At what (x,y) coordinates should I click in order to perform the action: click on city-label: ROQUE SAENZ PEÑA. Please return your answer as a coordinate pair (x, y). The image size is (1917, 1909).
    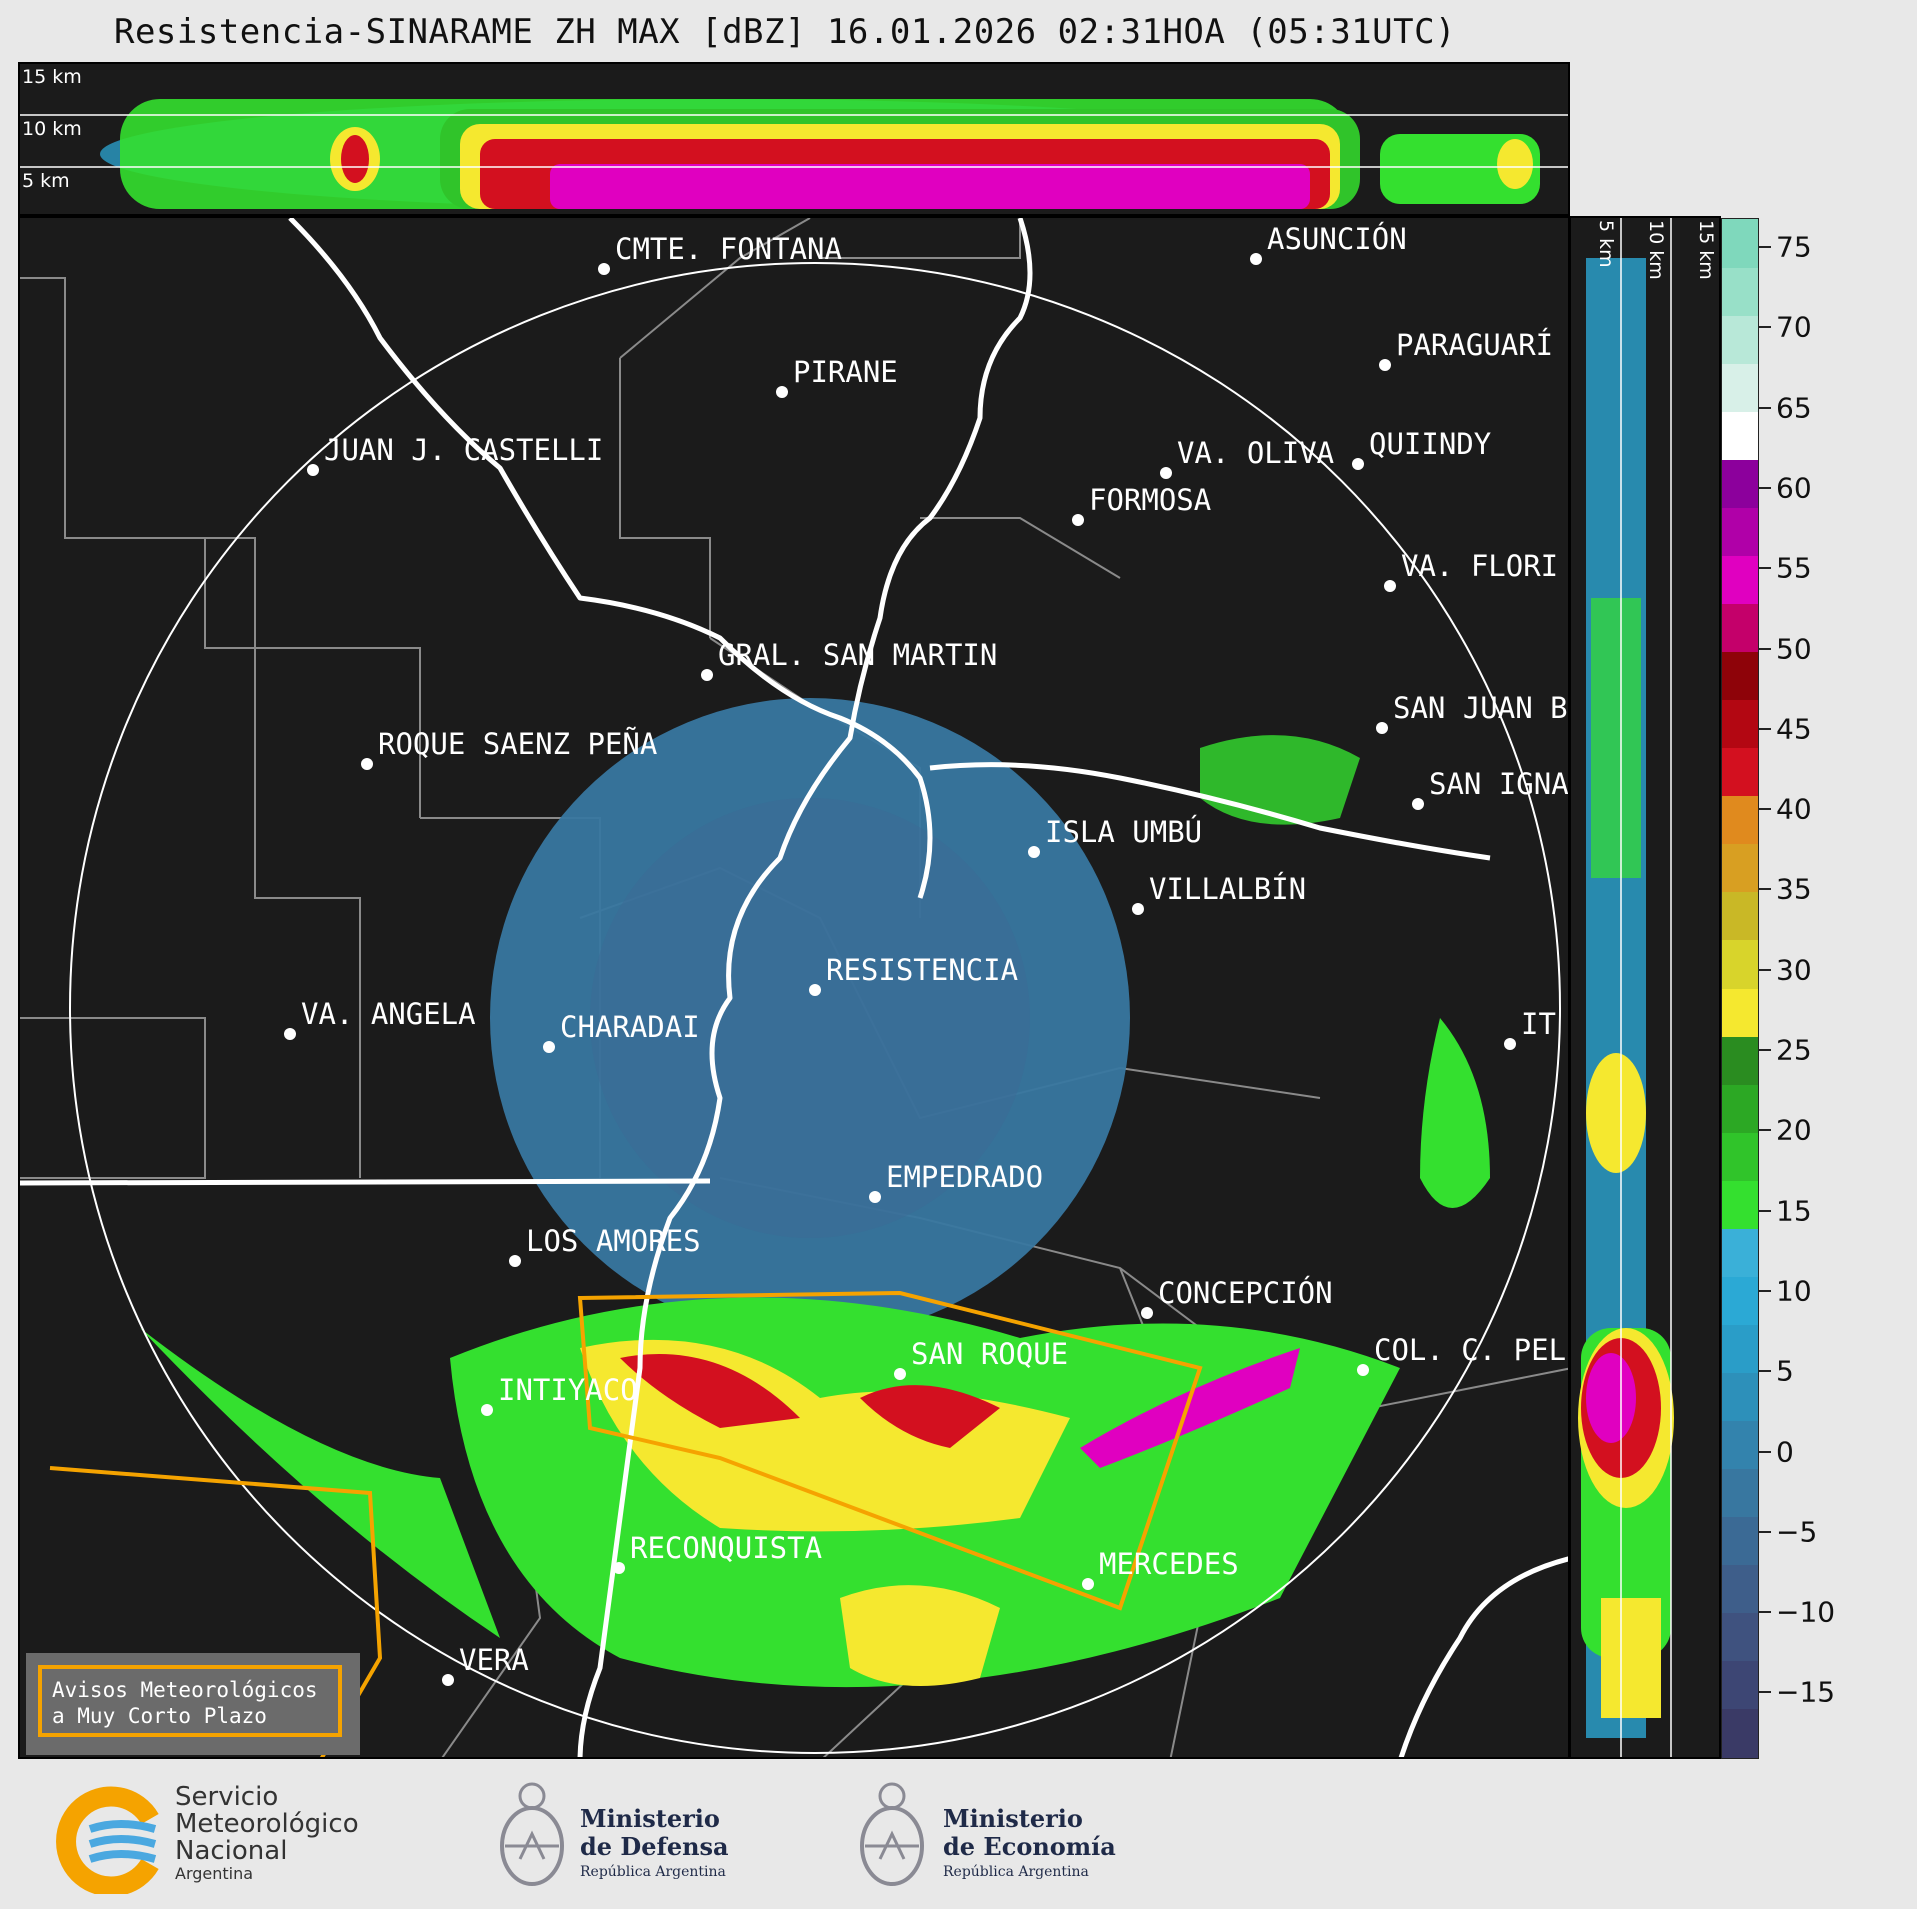
    Looking at the image, I should click on (517, 744).